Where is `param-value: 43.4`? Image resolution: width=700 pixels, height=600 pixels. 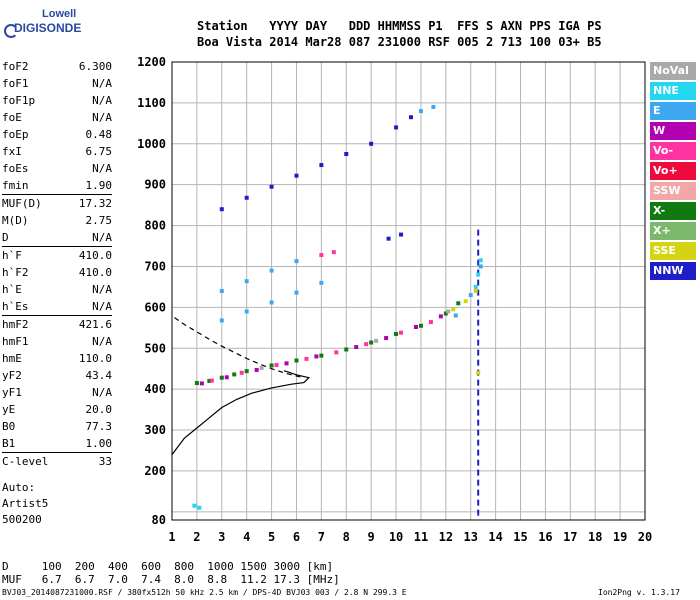 param-value: 43.4 is located at coordinates (99, 375).